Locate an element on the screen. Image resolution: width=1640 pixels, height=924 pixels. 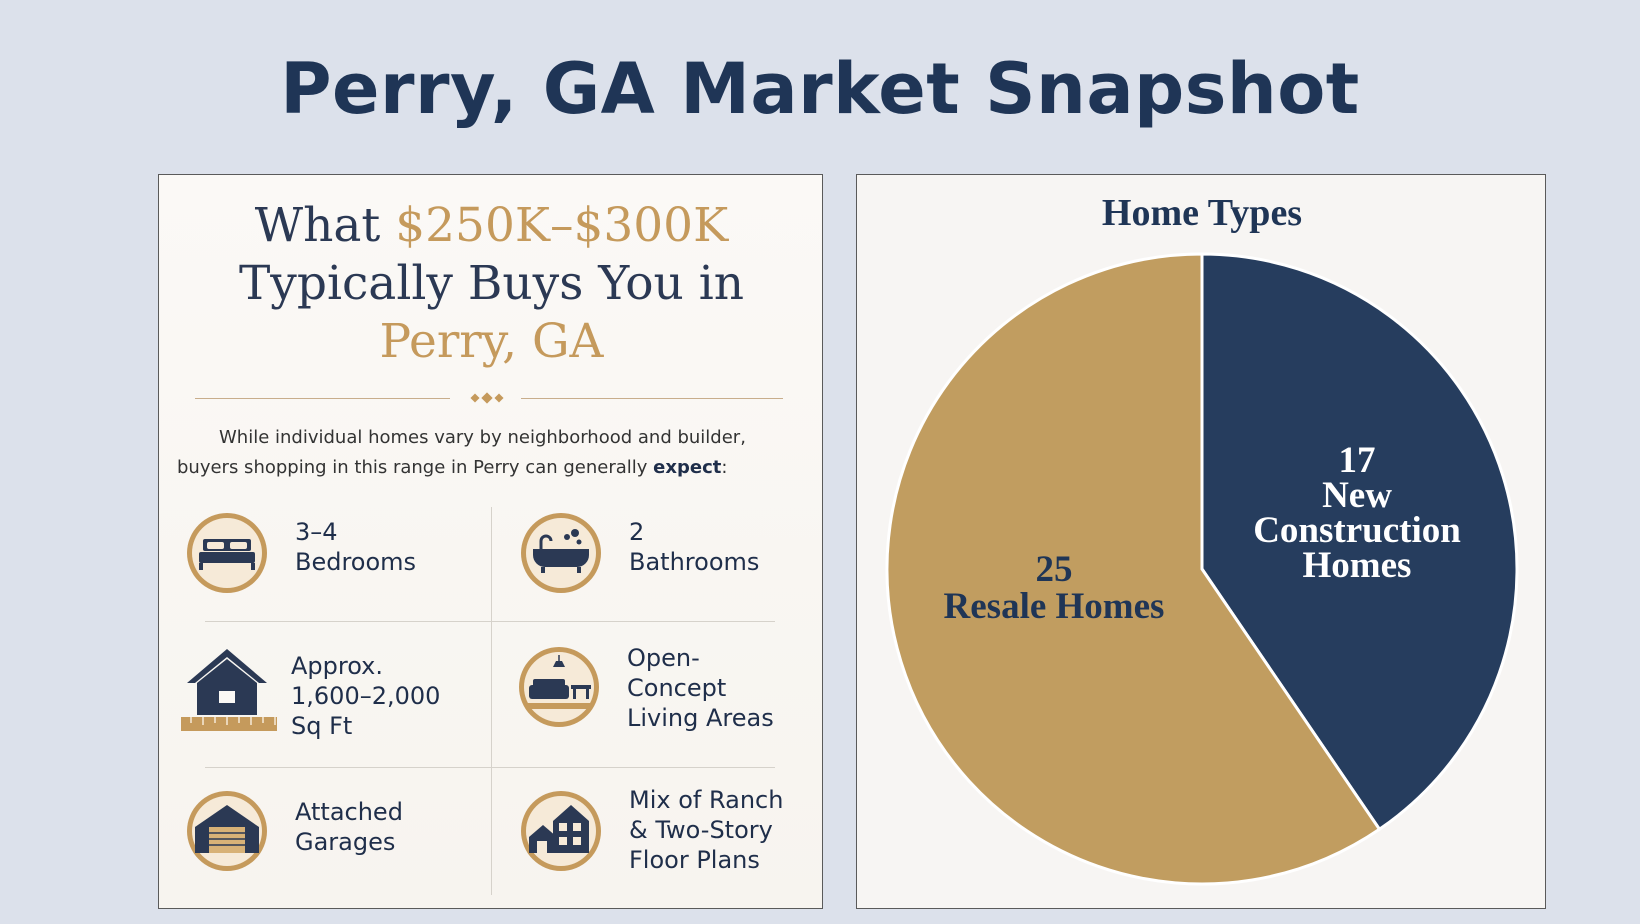
price-range: $250K–$300K is located at coordinates (562, 225).